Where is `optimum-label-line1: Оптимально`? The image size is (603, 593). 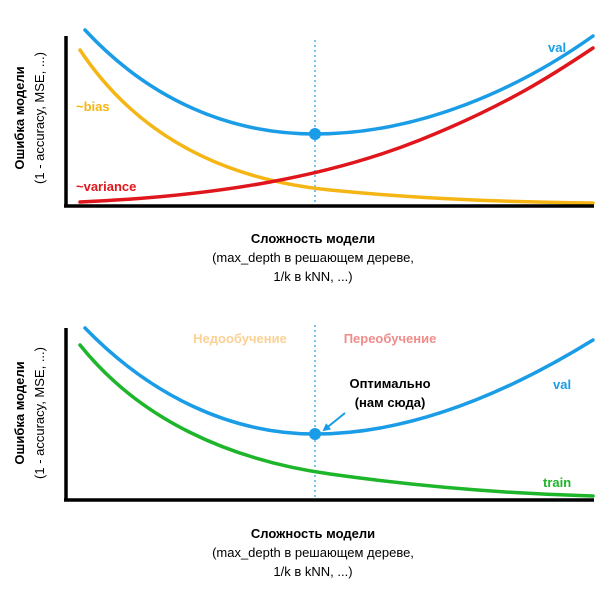 optimum-label-line1: Оптимально is located at coordinates (389, 383).